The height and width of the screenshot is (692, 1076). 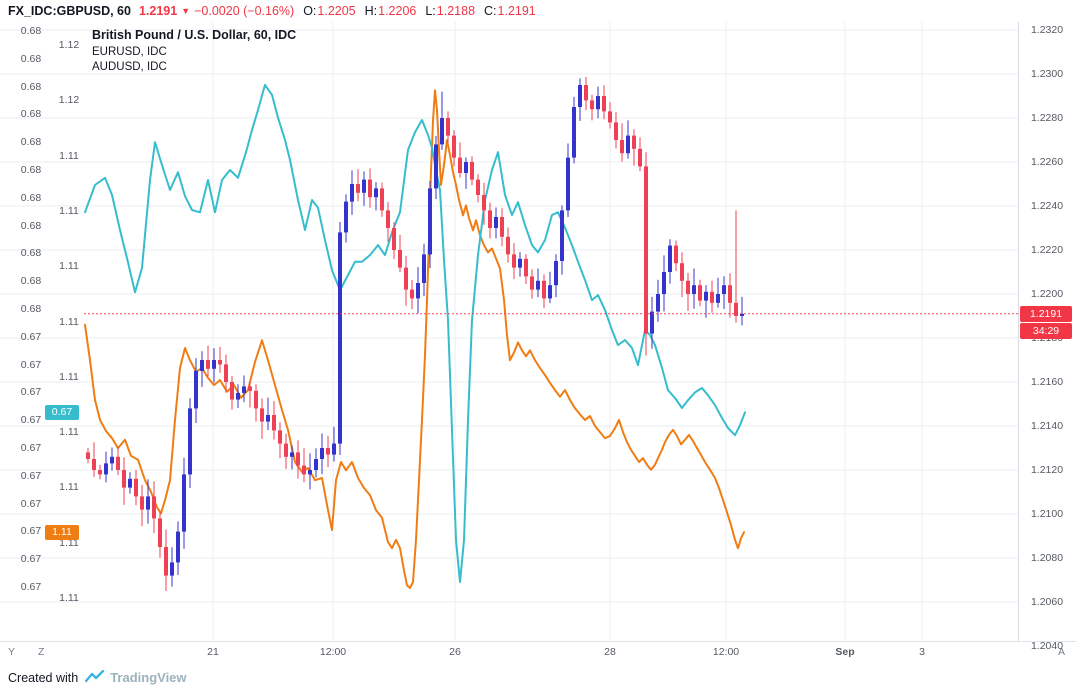 What do you see at coordinates (397, 11) in the screenshot?
I see `high-price: 1.2206` at bounding box center [397, 11].